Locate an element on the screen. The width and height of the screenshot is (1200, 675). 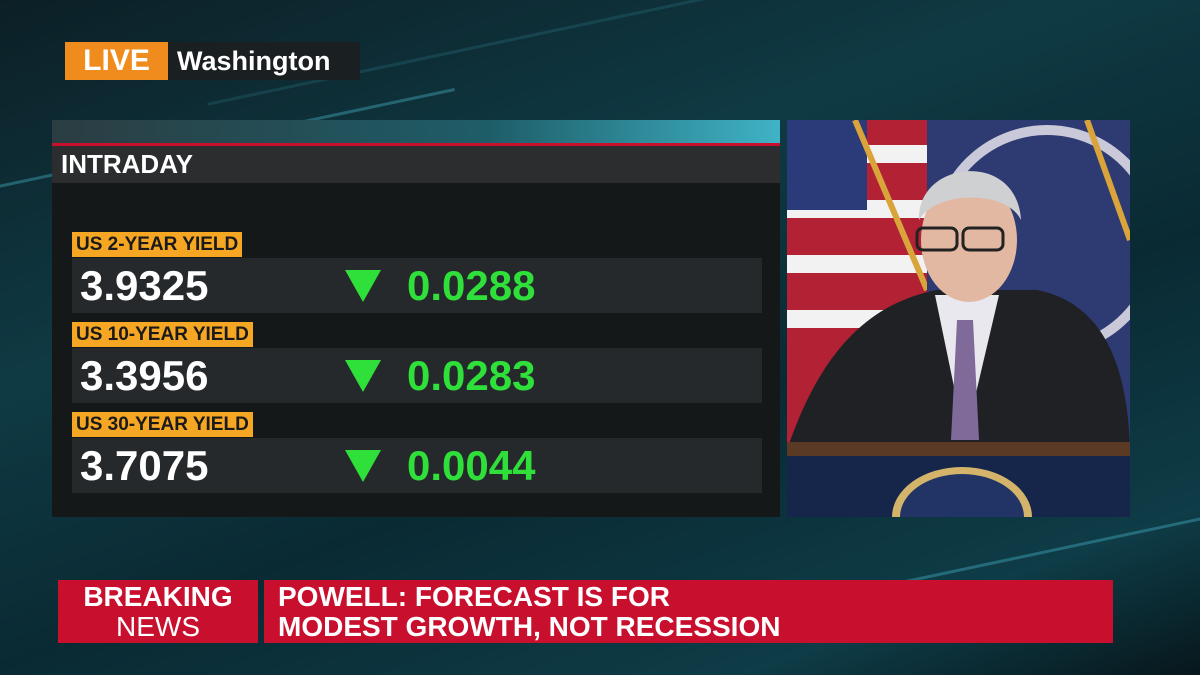
panel-strip is located at coordinates (416, 131).